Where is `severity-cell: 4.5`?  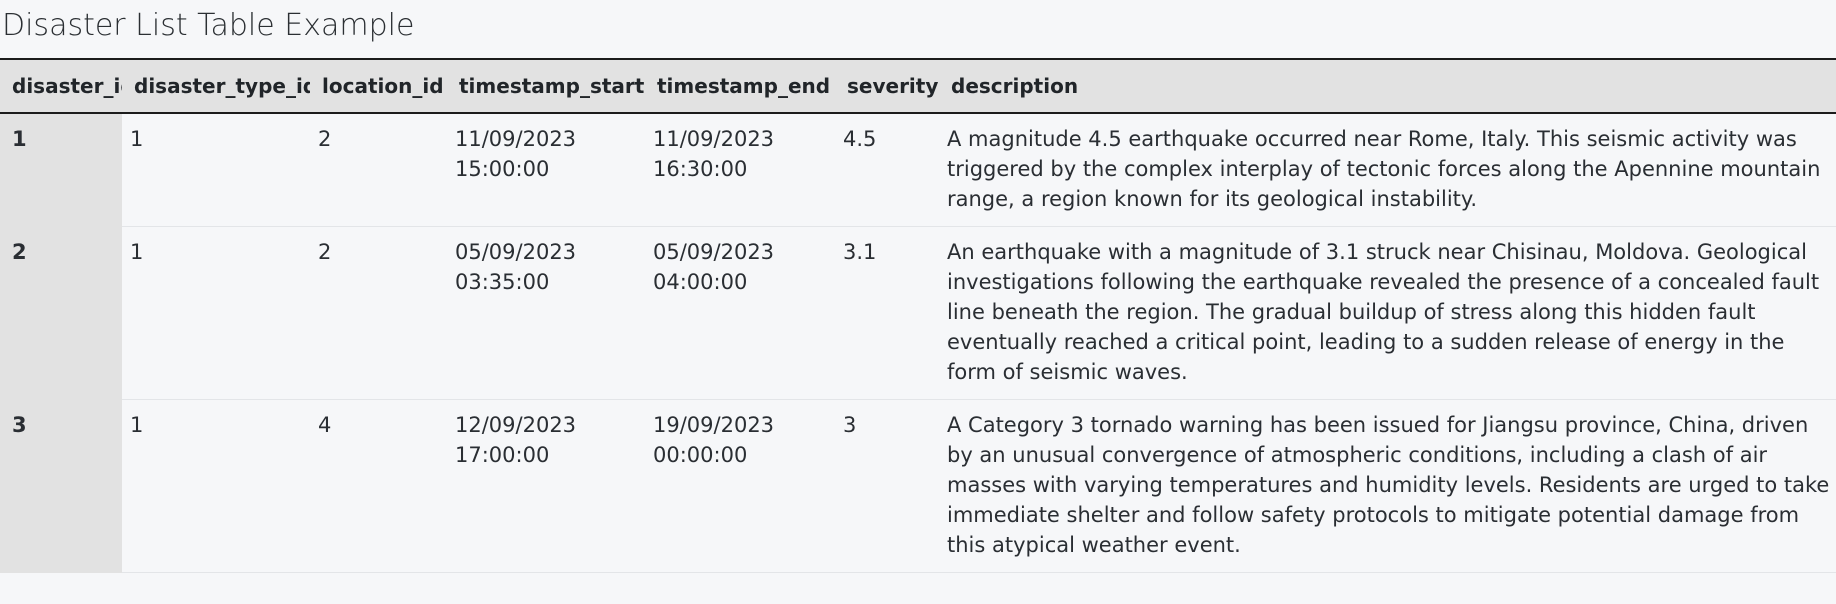 severity-cell: 4.5 is located at coordinates (887, 170).